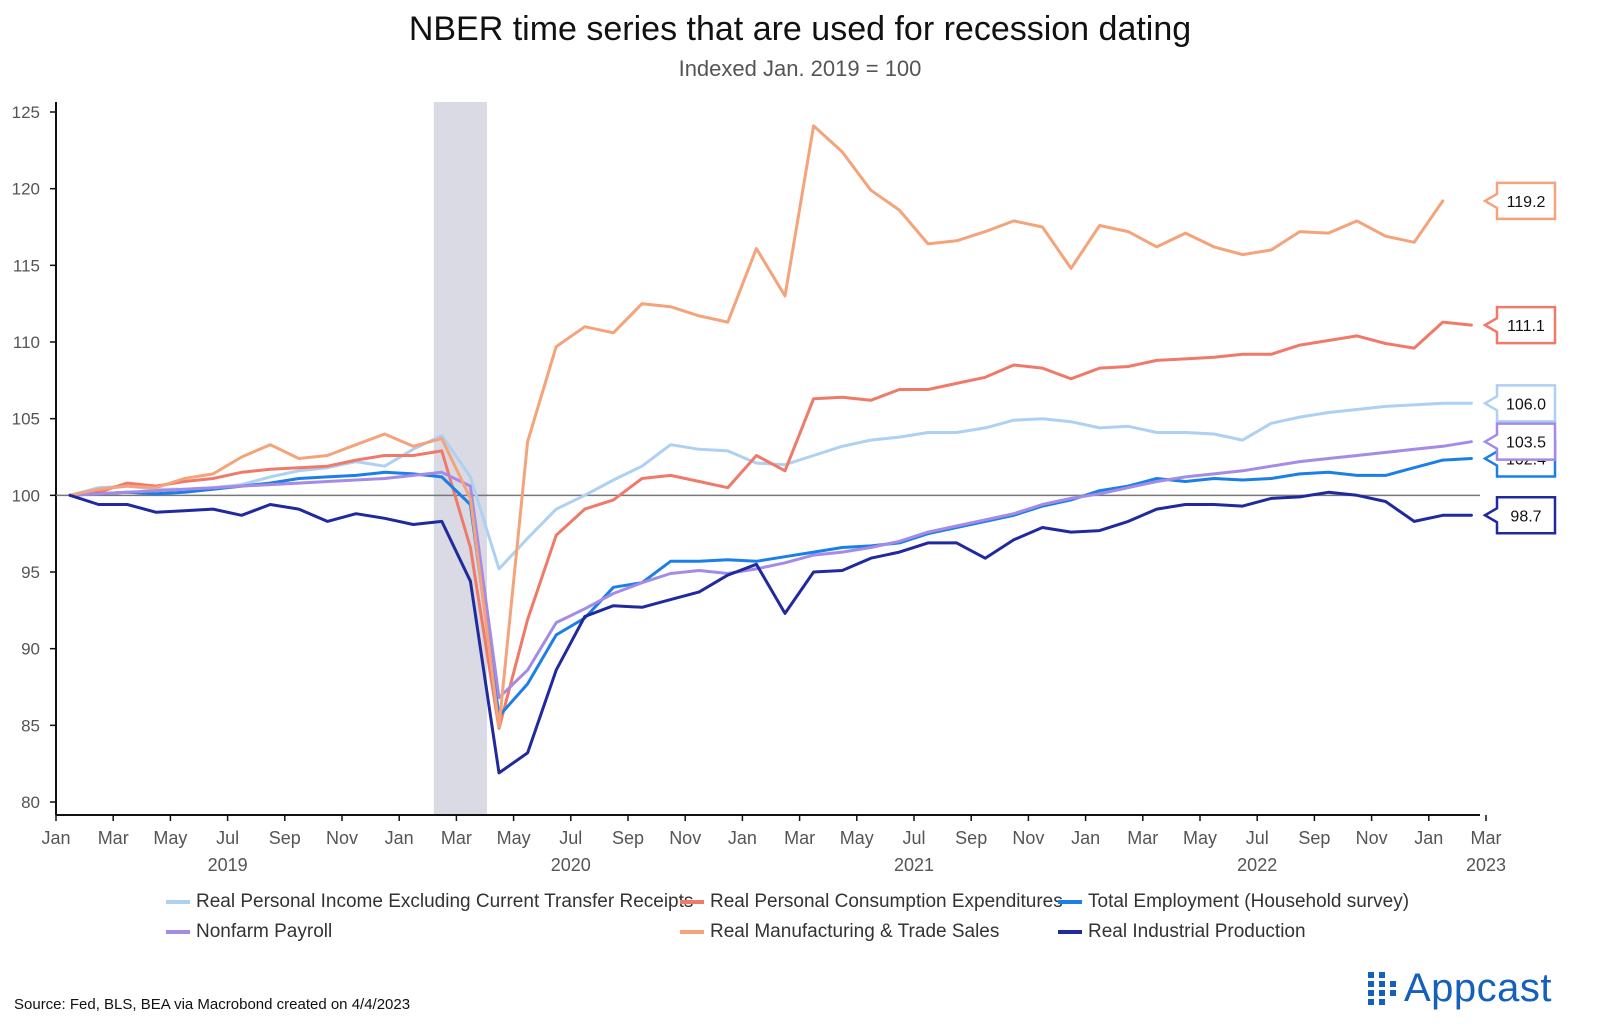 The width and height of the screenshot is (1600, 1028). What do you see at coordinates (26, 265) in the screenshot?
I see `y-tick-label: 115` at bounding box center [26, 265].